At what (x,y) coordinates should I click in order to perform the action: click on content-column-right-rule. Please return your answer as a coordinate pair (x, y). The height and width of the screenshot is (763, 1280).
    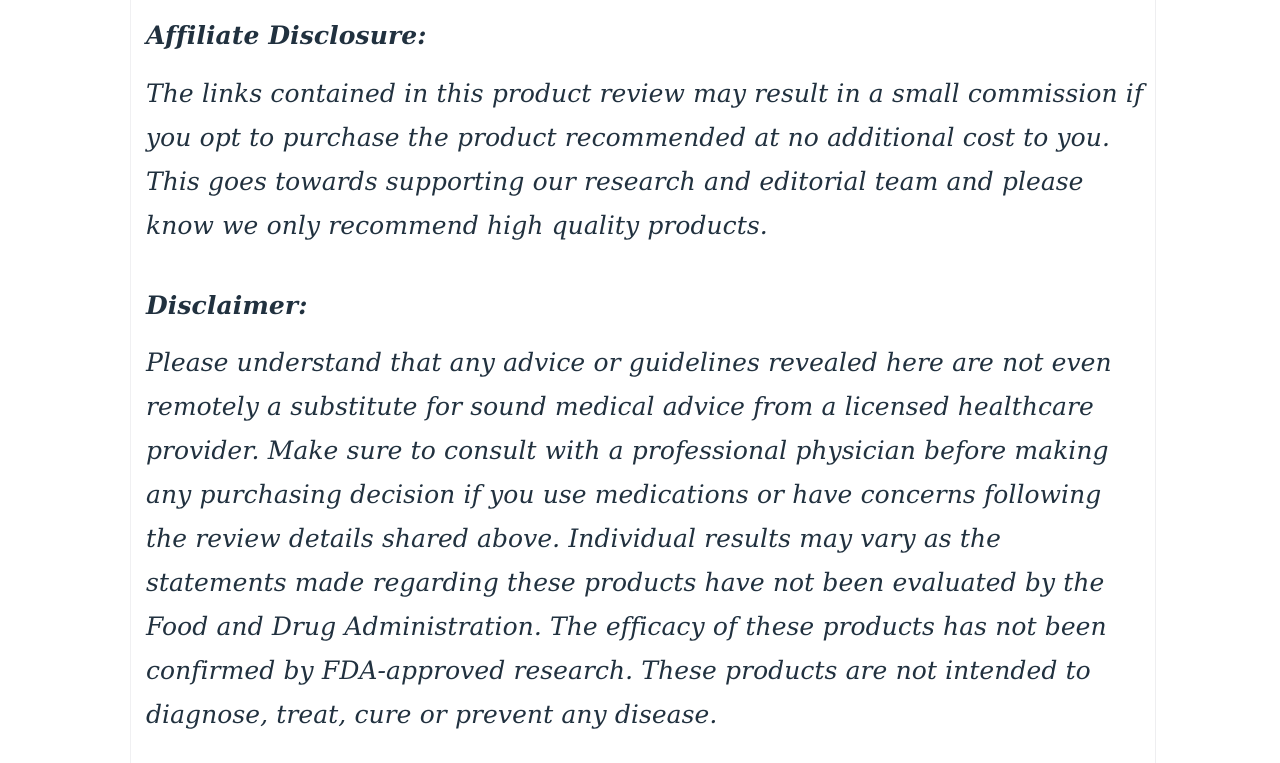
    Looking at the image, I should click on (1155, 381).